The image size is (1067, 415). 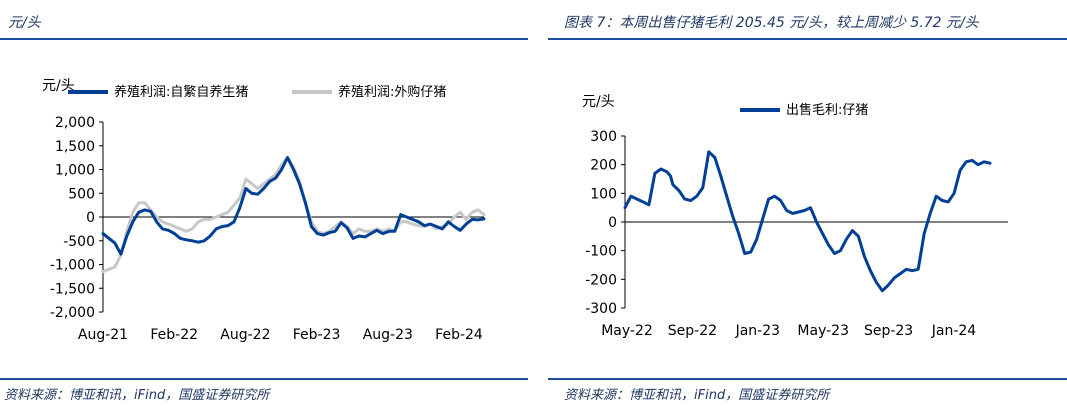 What do you see at coordinates (601, 252) in the screenshot?
I see `right-y-tick-label: -100` at bounding box center [601, 252].